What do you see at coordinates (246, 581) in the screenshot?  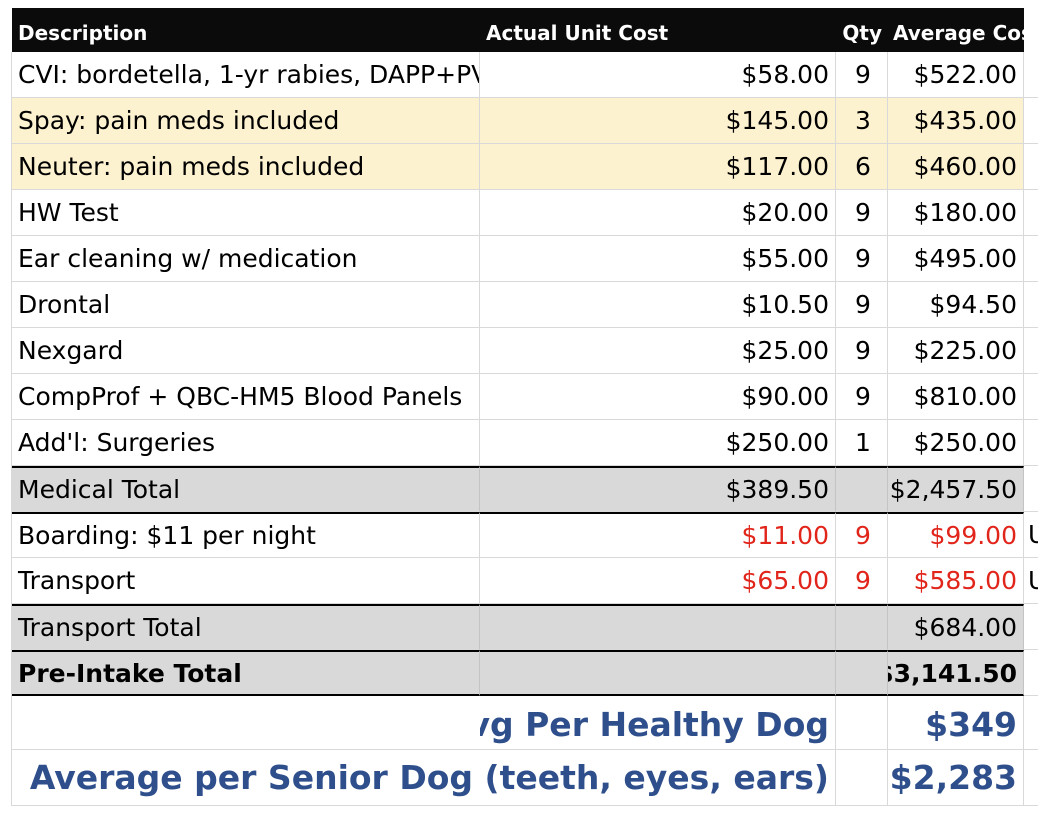 I see `row-description: Transport` at bounding box center [246, 581].